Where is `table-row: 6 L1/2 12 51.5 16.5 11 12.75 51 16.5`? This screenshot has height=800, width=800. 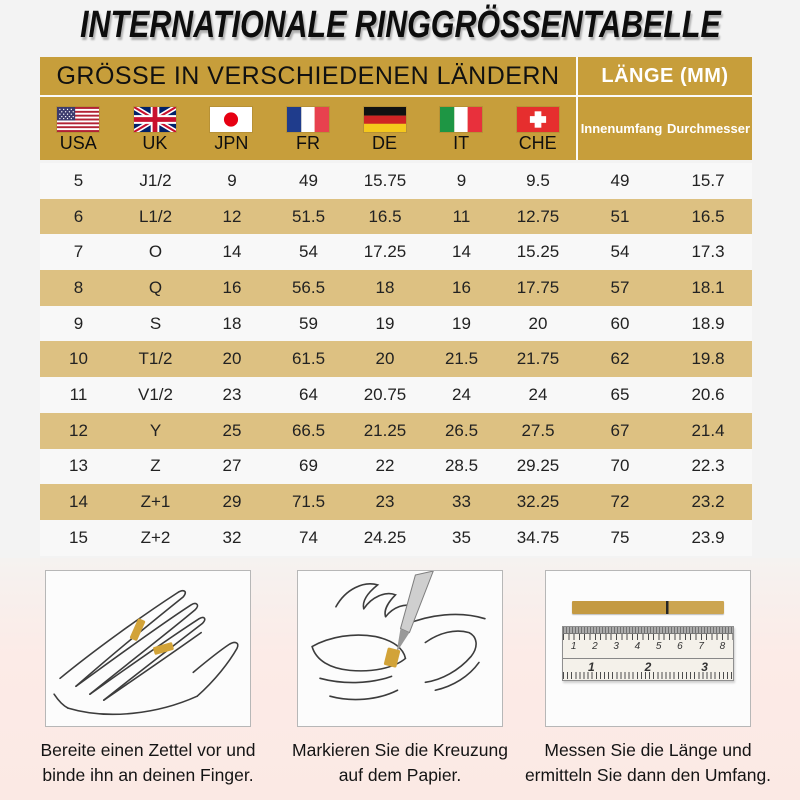 table-row: 6 L1/2 12 51.5 16.5 11 12.75 51 16.5 is located at coordinates (396, 216).